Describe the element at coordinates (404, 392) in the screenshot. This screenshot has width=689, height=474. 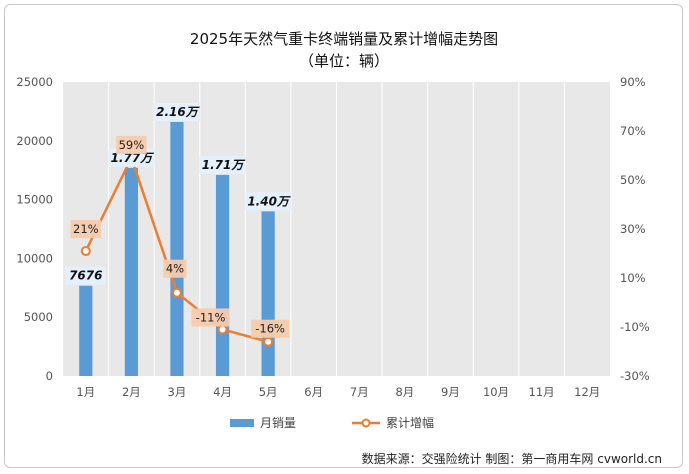
I see `x-tick-label: 8月` at that location.